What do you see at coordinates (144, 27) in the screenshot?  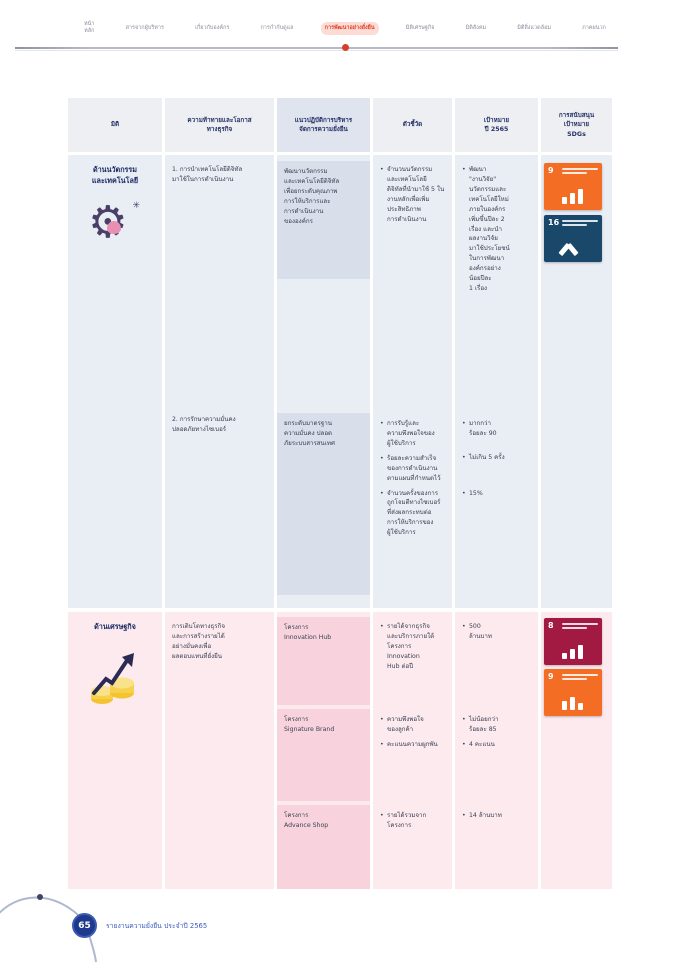 I see `nav-item-message: สารจากผู้บริหาร` at bounding box center [144, 27].